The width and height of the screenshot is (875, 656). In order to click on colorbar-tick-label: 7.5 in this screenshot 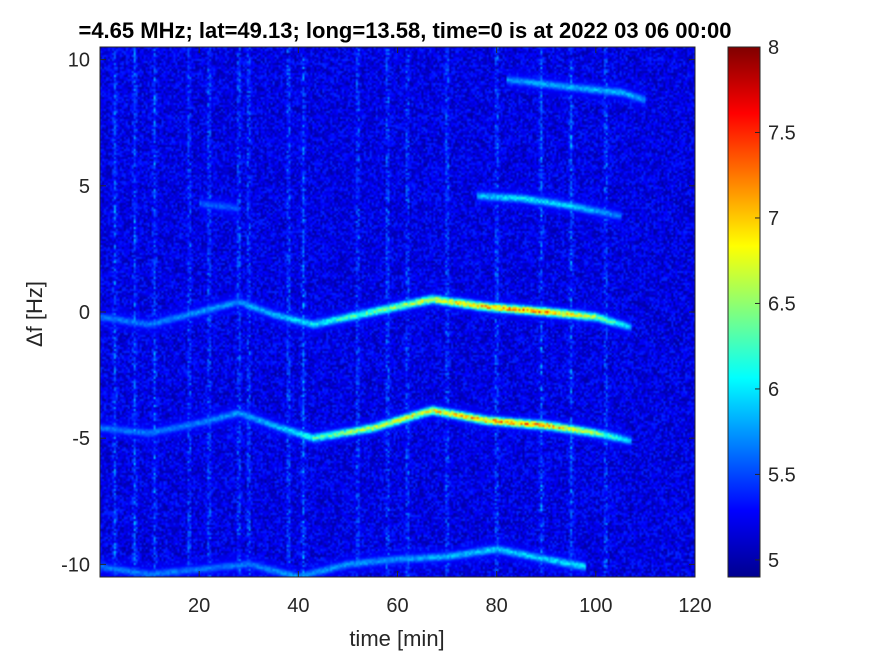, I will do `click(782, 133)`.